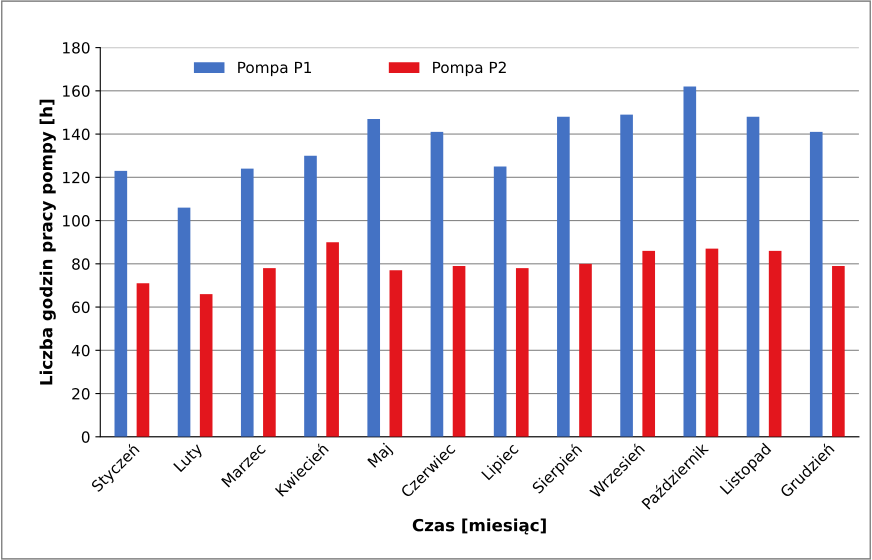 The height and width of the screenshot is (560, 872). Describe the element at coordinates (81, 350) in the screenshot. I see `y-tick-label: 40` at that location.